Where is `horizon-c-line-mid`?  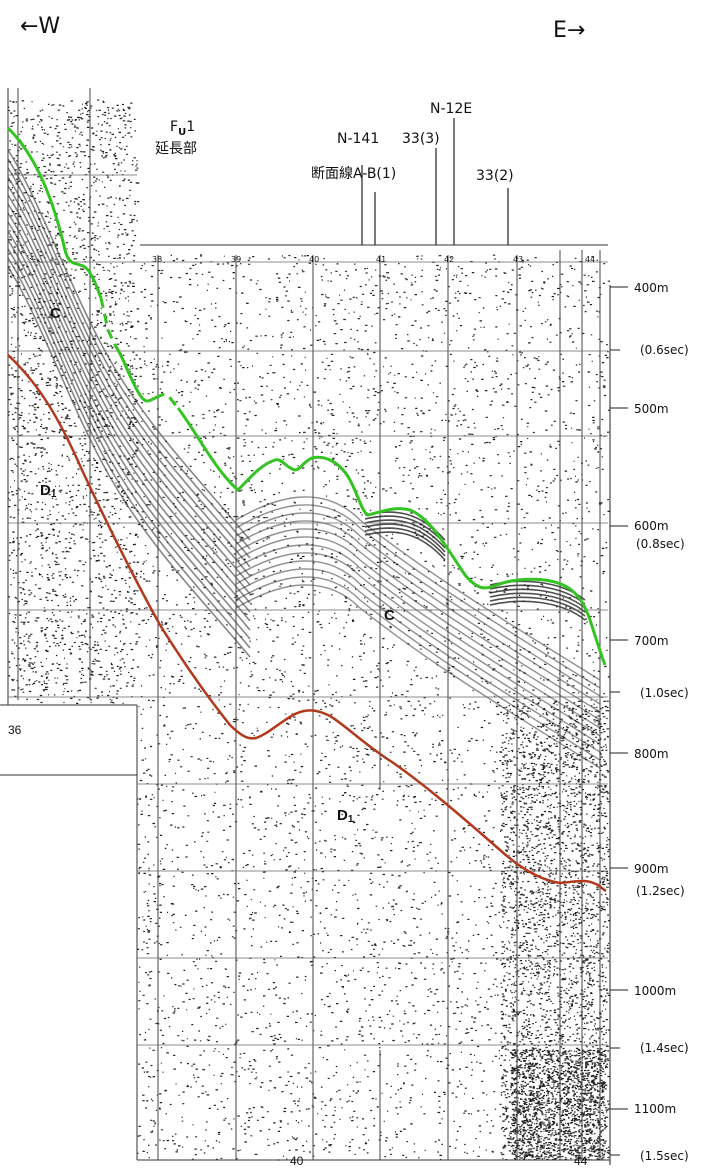
horizon-c-line-mid is located at coordinates (134, 373).